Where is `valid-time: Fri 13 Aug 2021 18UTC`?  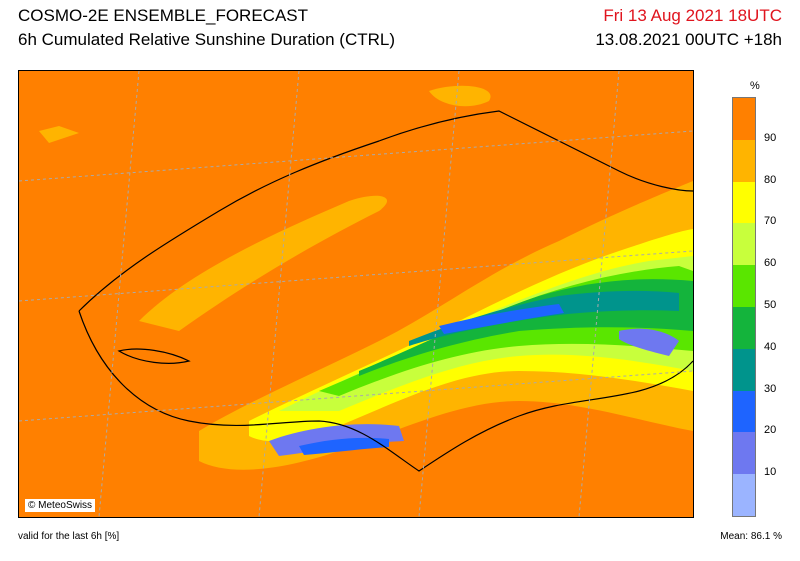 valid-time: Fri 13 Aug 2021 18UTC is located at coordinates (692, 15).